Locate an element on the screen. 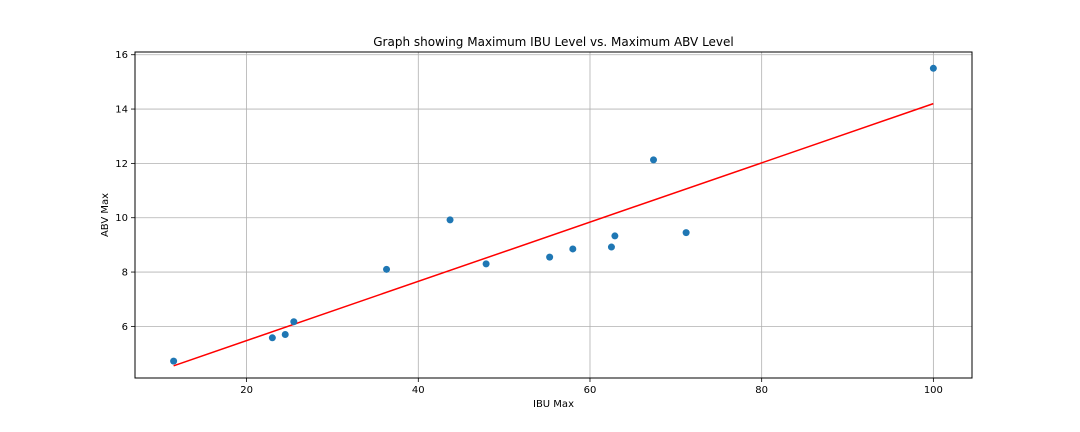 Image resolution: width=1080 pixels, height=432 pixels. y-tick-label: 6 is located at coordinates (125, 327).